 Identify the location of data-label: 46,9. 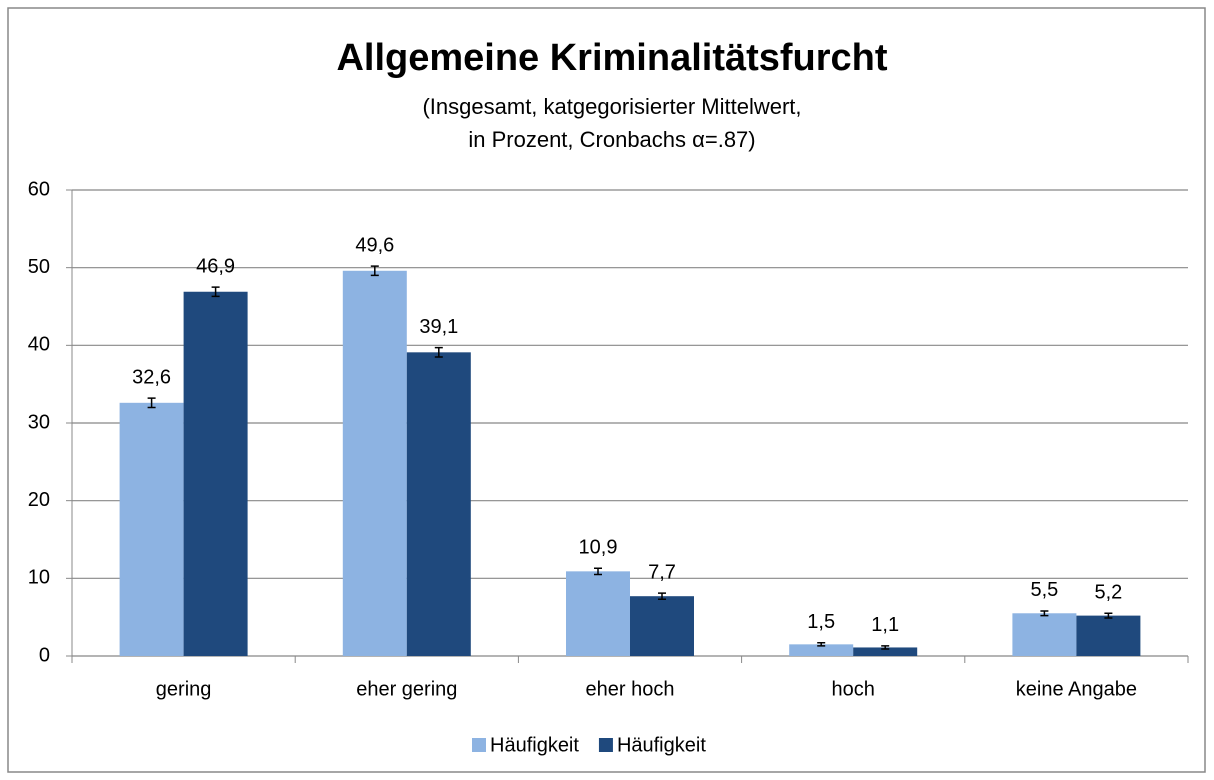
(215, 266).